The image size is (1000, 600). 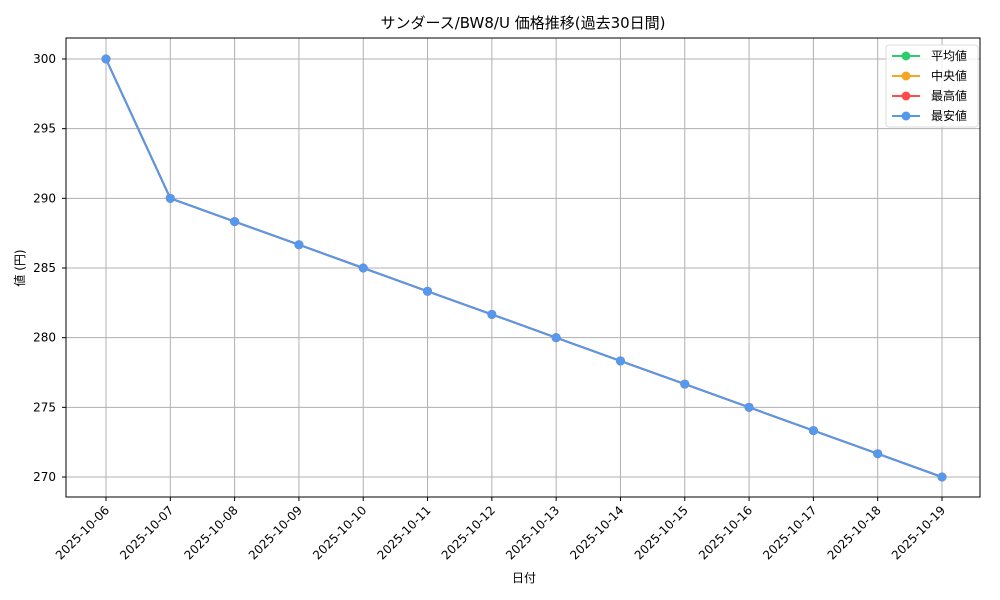 What do you see at coordinates (44, 59) in the screenshot?
I see `y-tick-label: 300` at bounding box center [44, 59].